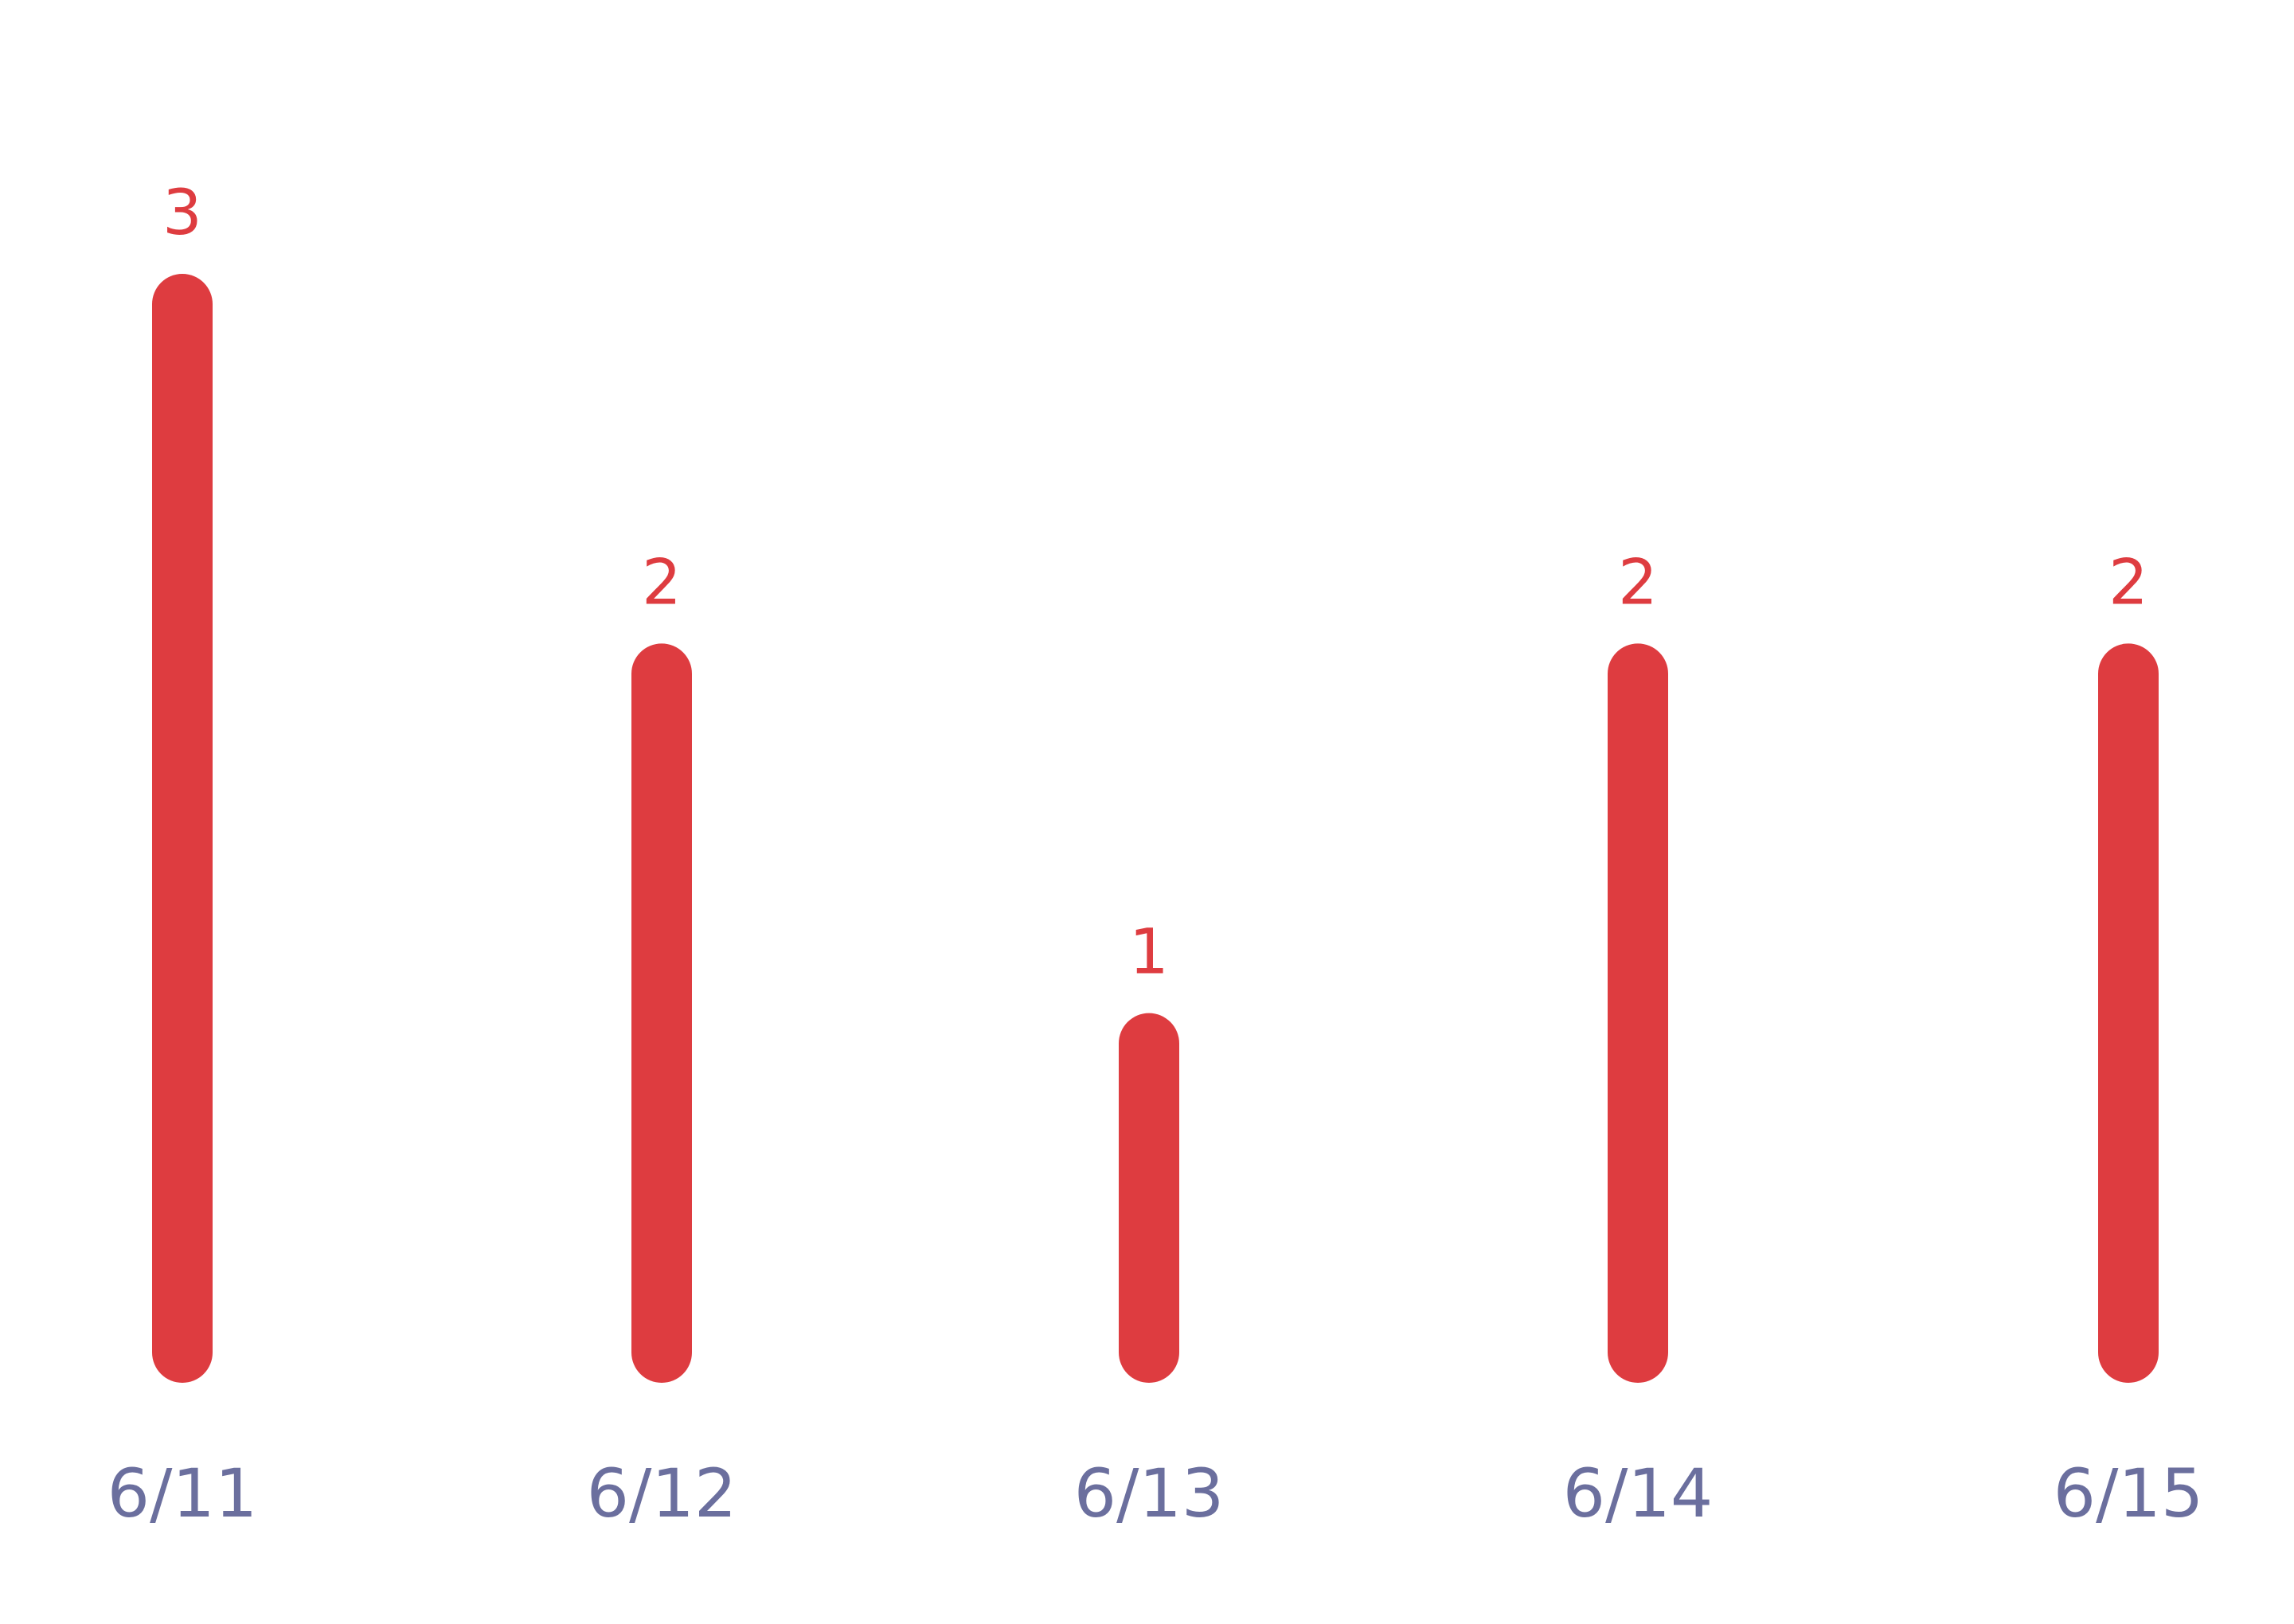  Describe the element at coordinates (2129, 1493) in the screenshot. I see `x-tick-label-6-15: 6/15` at that location.